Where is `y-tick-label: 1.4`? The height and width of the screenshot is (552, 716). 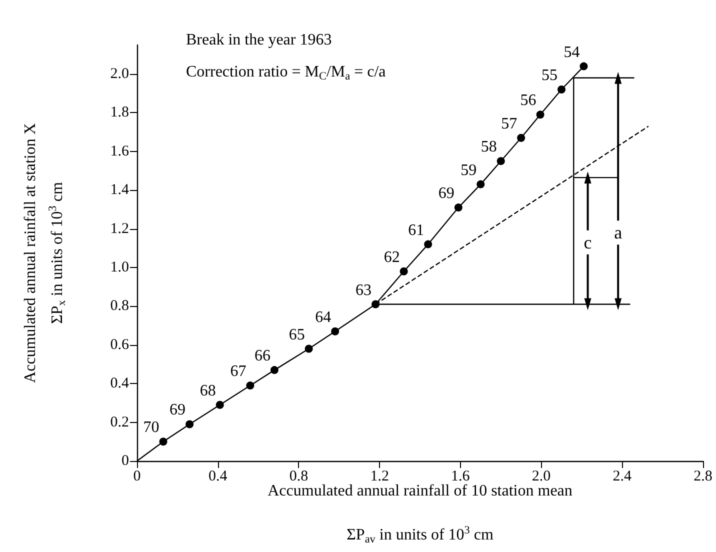
y-tick-label: 1.4 is located at coordinates (120, 190).